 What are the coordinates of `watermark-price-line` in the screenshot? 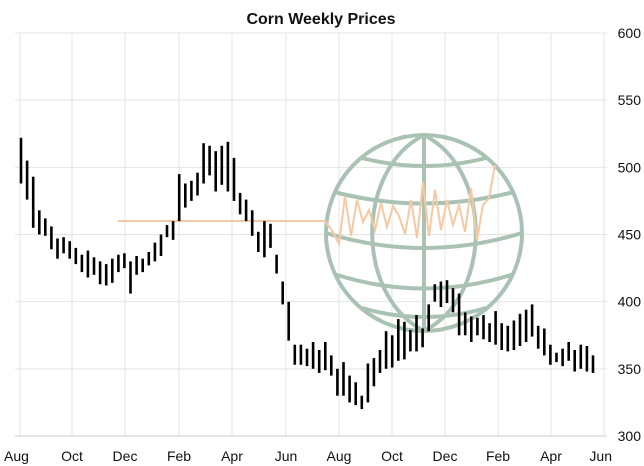 It's located at (307, 206).